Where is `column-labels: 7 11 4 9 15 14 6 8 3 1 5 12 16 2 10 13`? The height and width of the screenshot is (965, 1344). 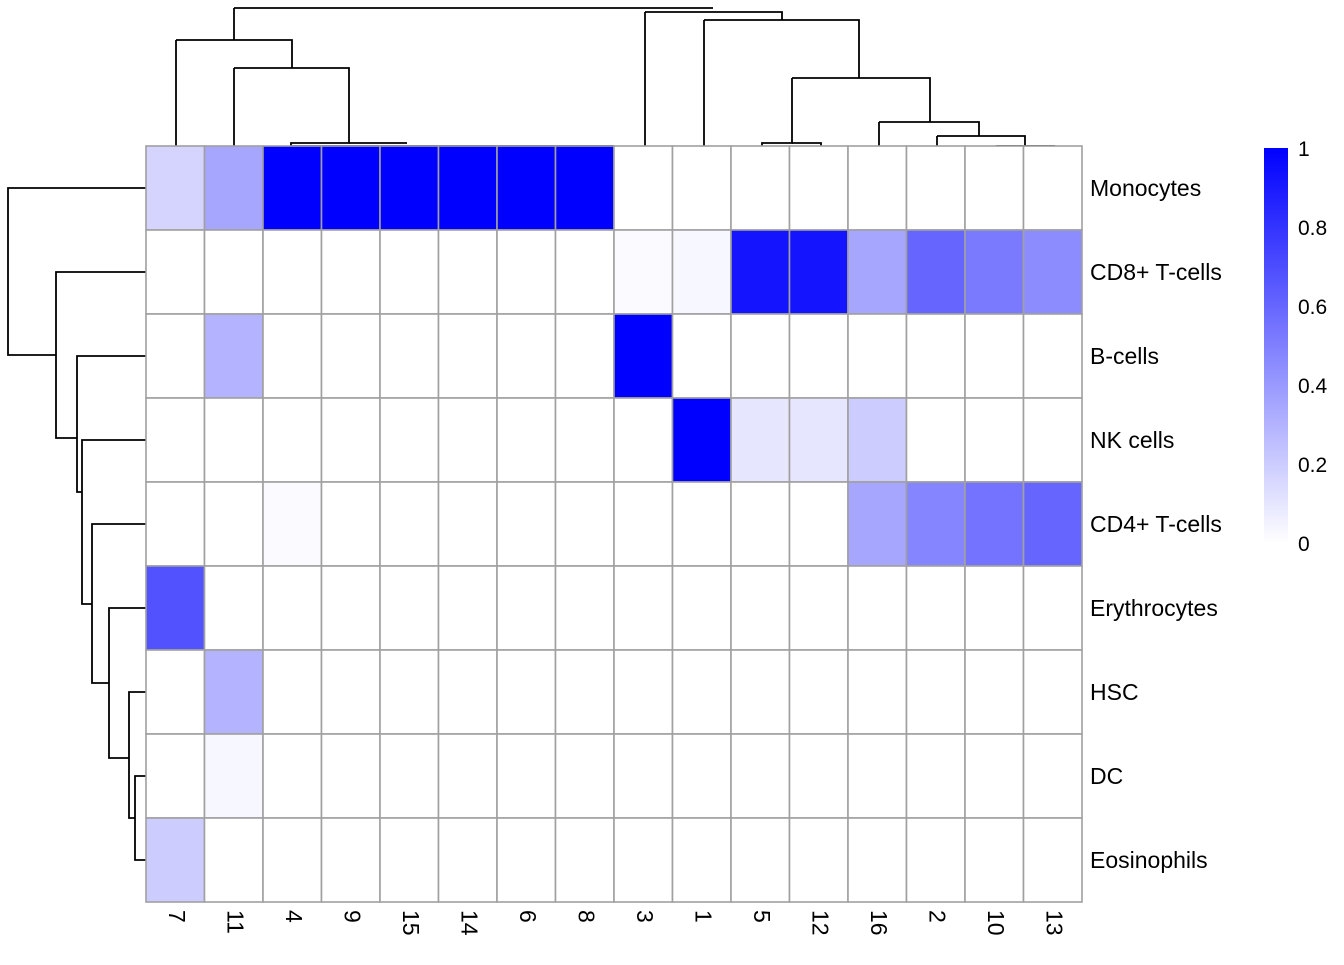 column-labels: 7 11 4 9 15 14 6 8 3 1 5 12 16 2 10 13 is located at coordinates (616, 923).